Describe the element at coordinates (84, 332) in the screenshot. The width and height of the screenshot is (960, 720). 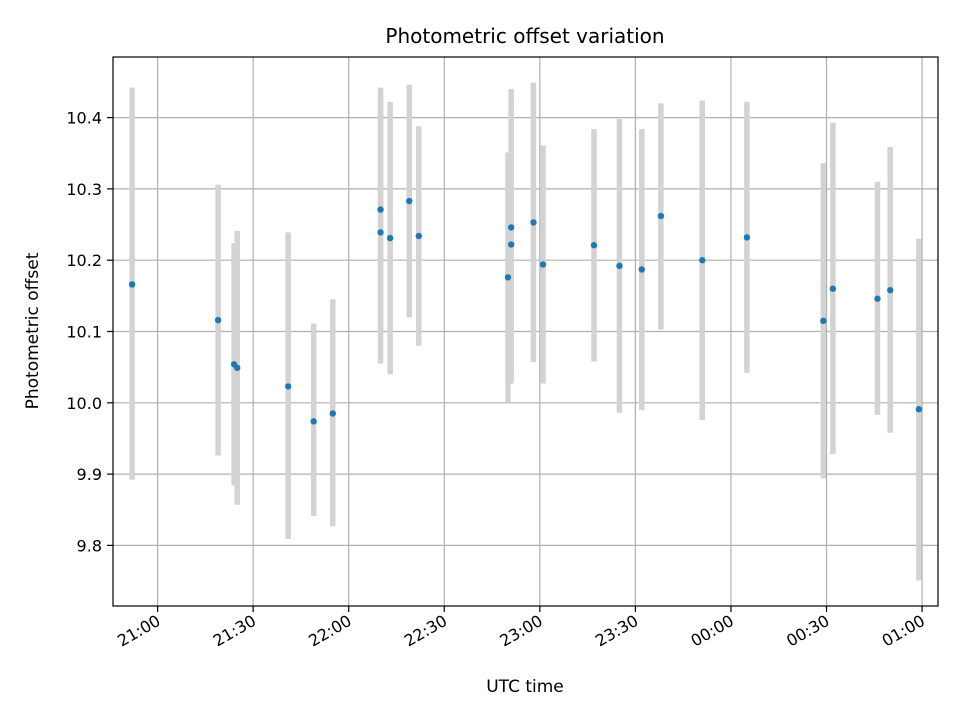
I see `y-tick-label: 10.1` at that location.